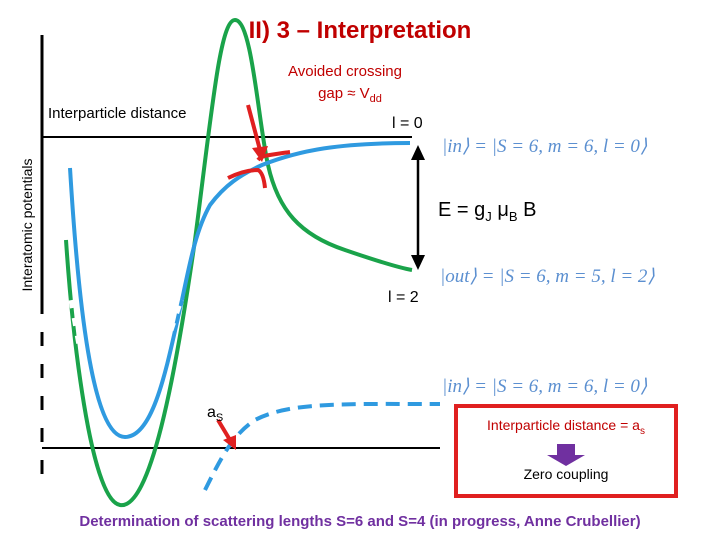 This screenshot has height=540, width=720. I want to click on highlight-box, so click(566, 451).